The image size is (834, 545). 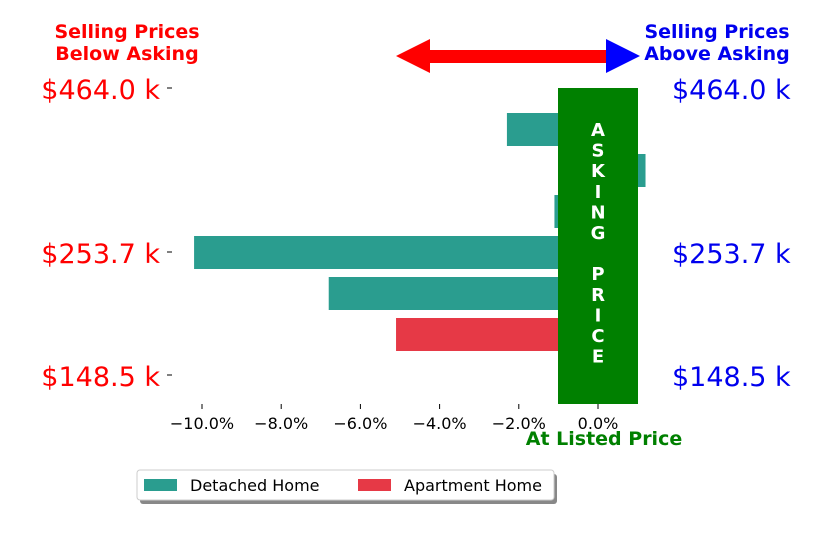 I want to click on legend-label-detached: Detached Home, so click(x=255, y=485).